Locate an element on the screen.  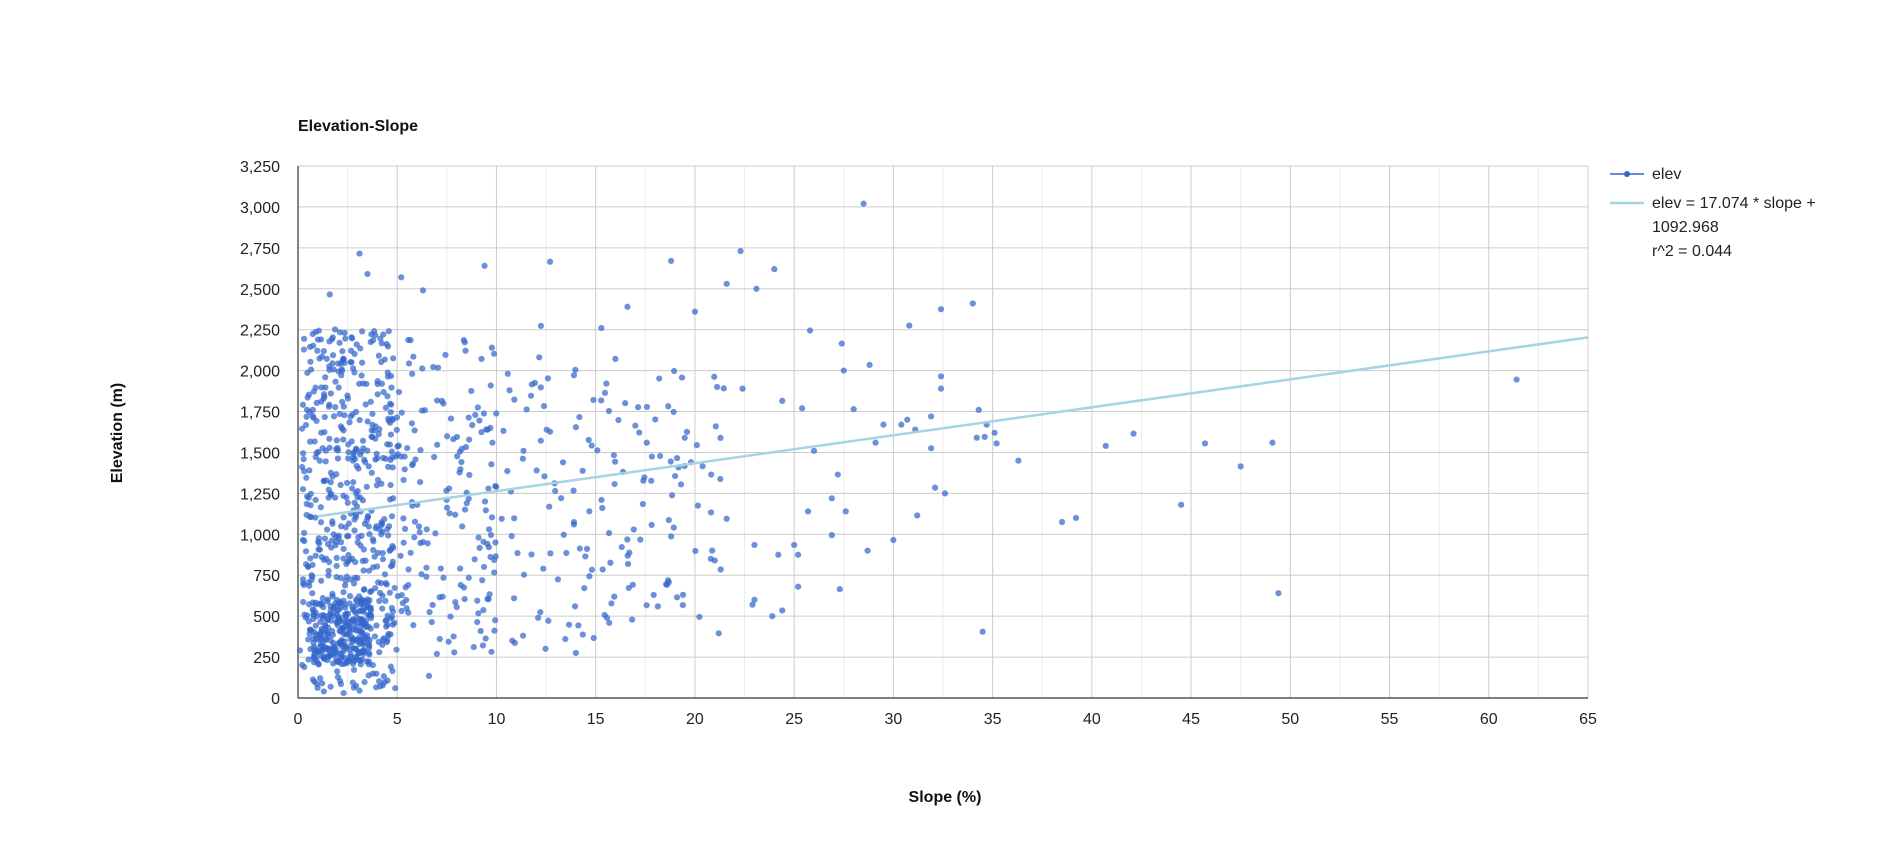
y-tick-label: 1,250 is located at coordinates (260, 494).